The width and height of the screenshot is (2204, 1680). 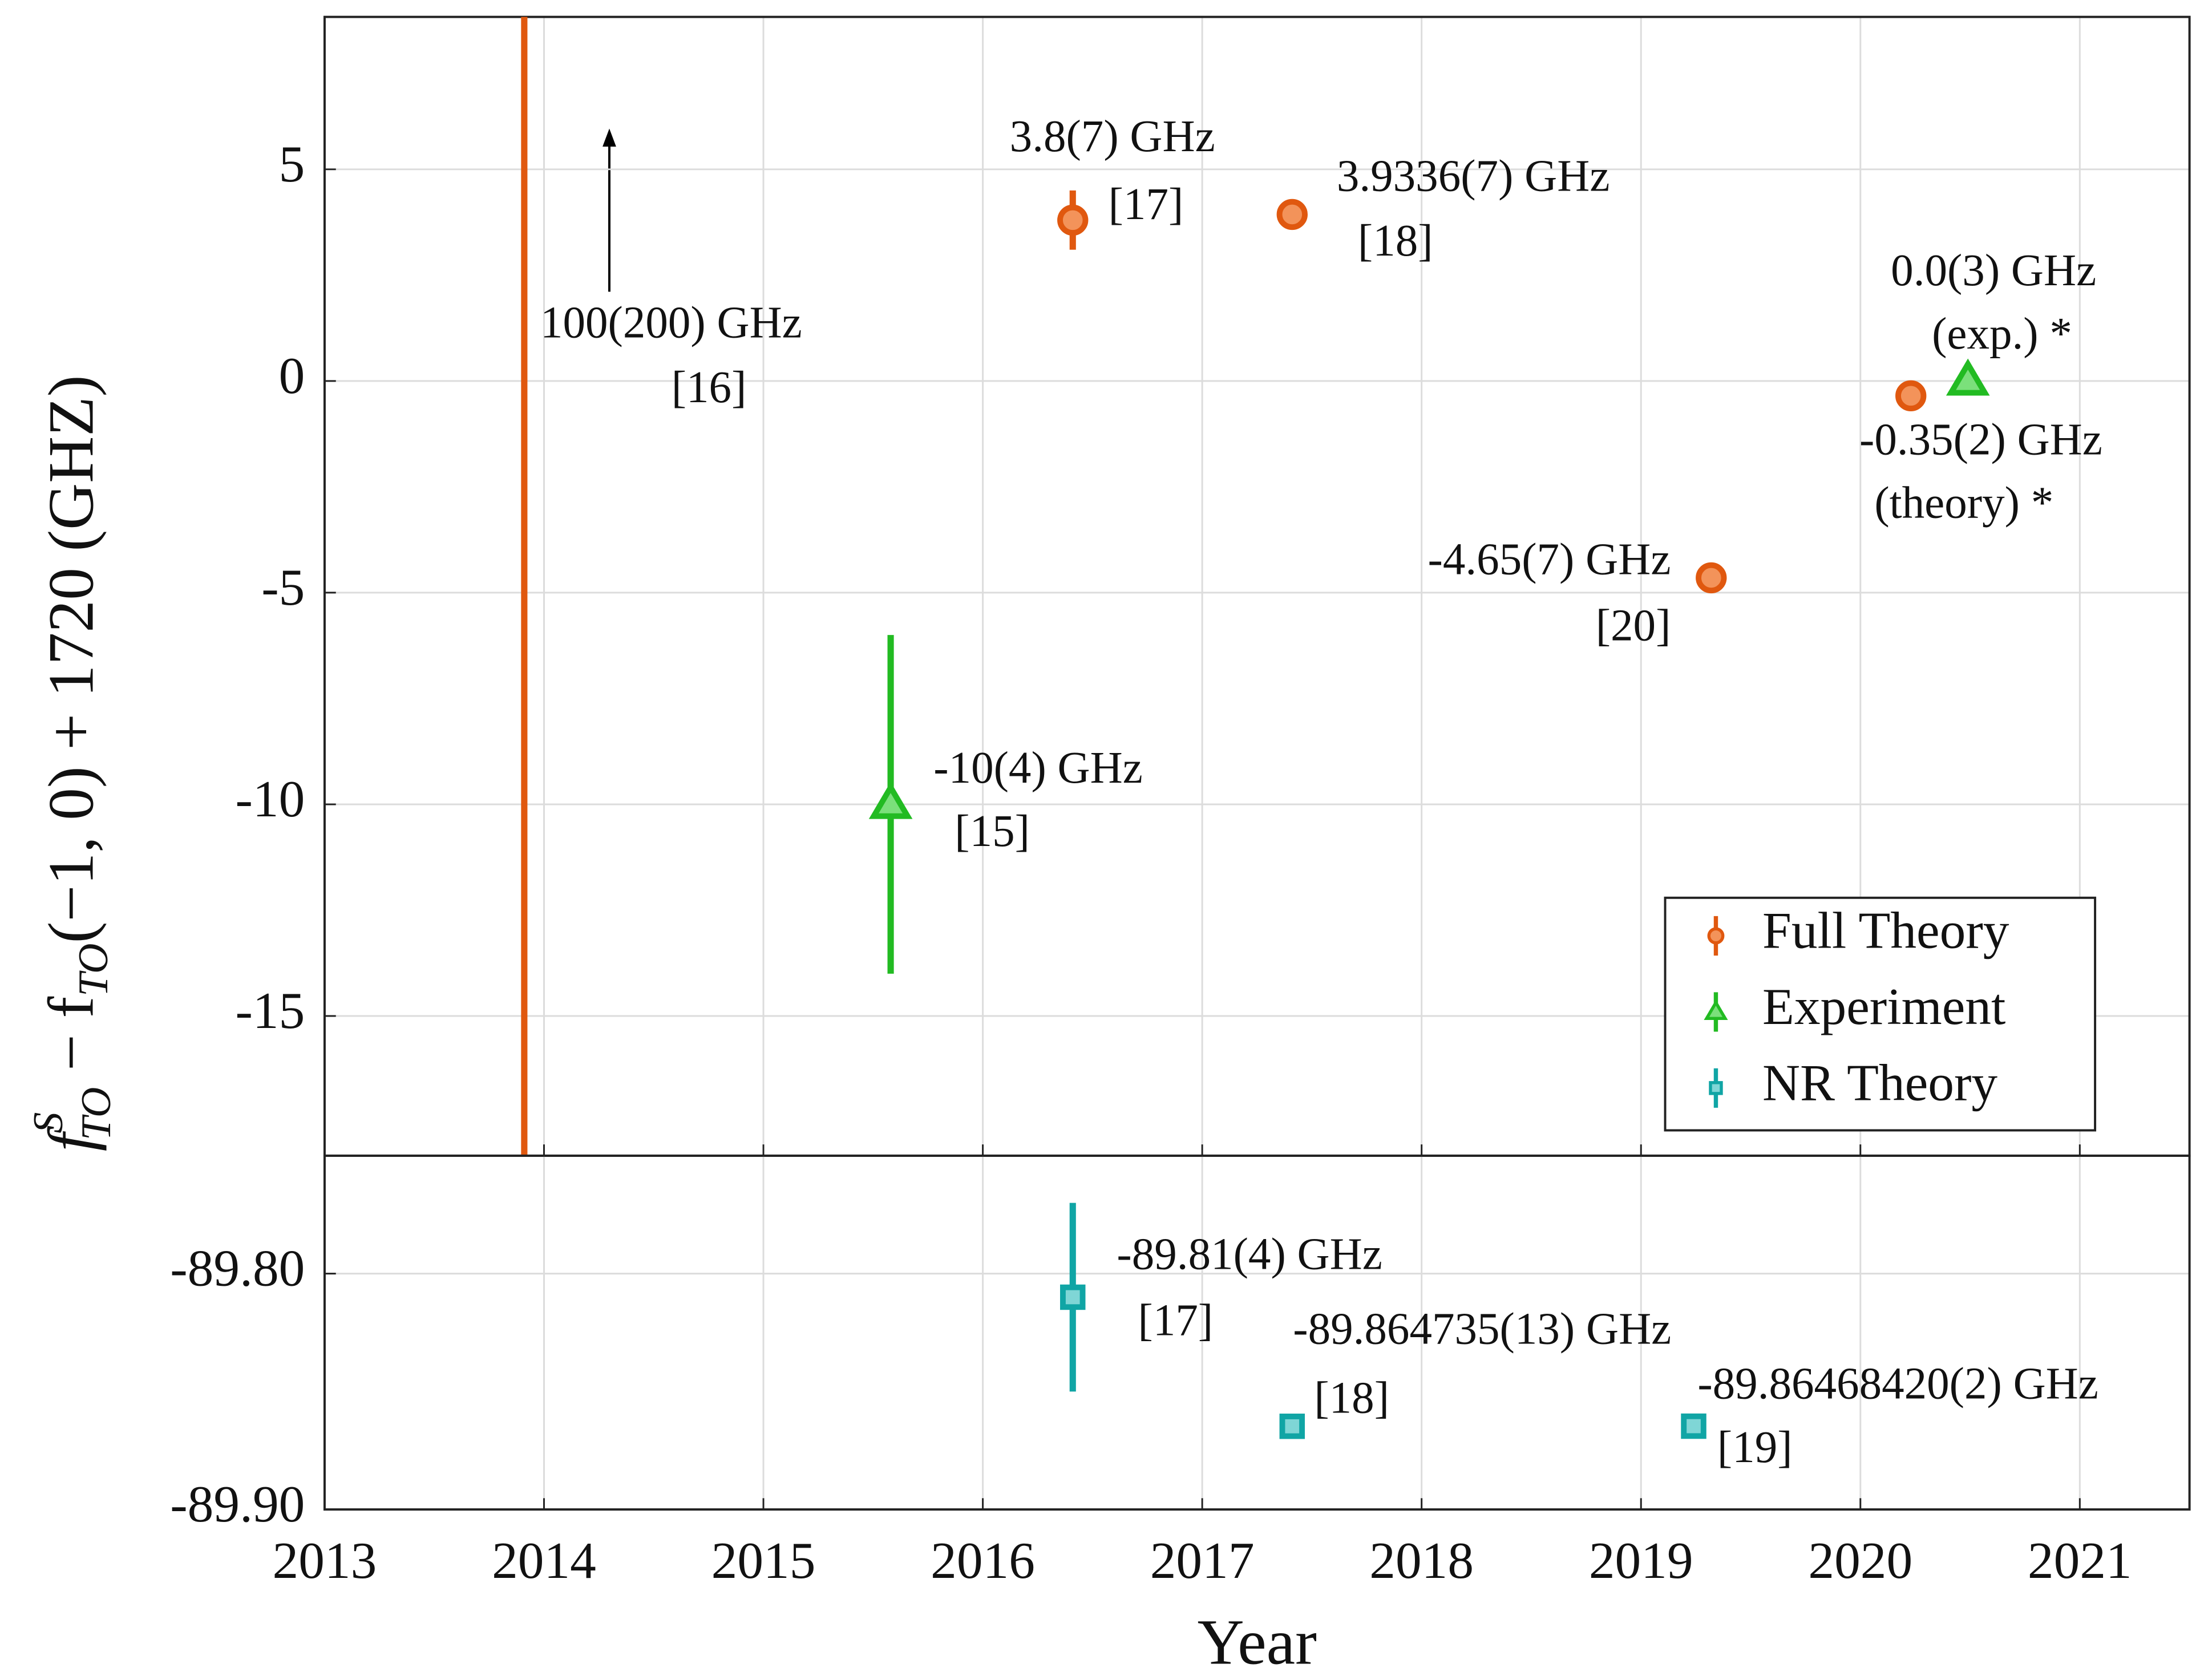 I want to click on y-tick-label: 5, so click(x=292, y=164).